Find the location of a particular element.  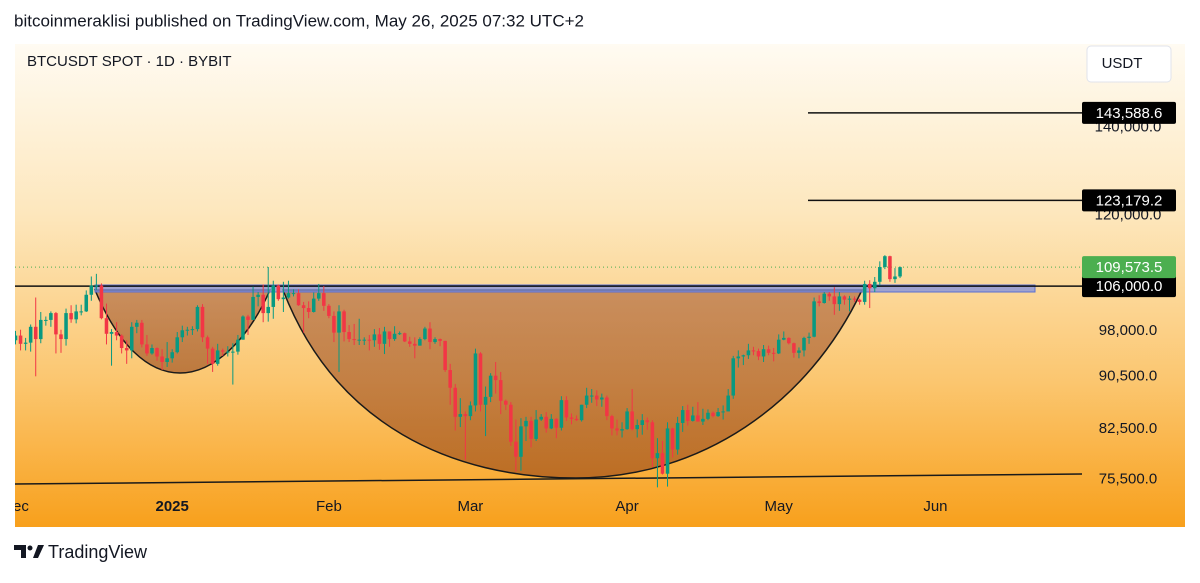

x-tick-label: May is located at coordinates (779, 506).